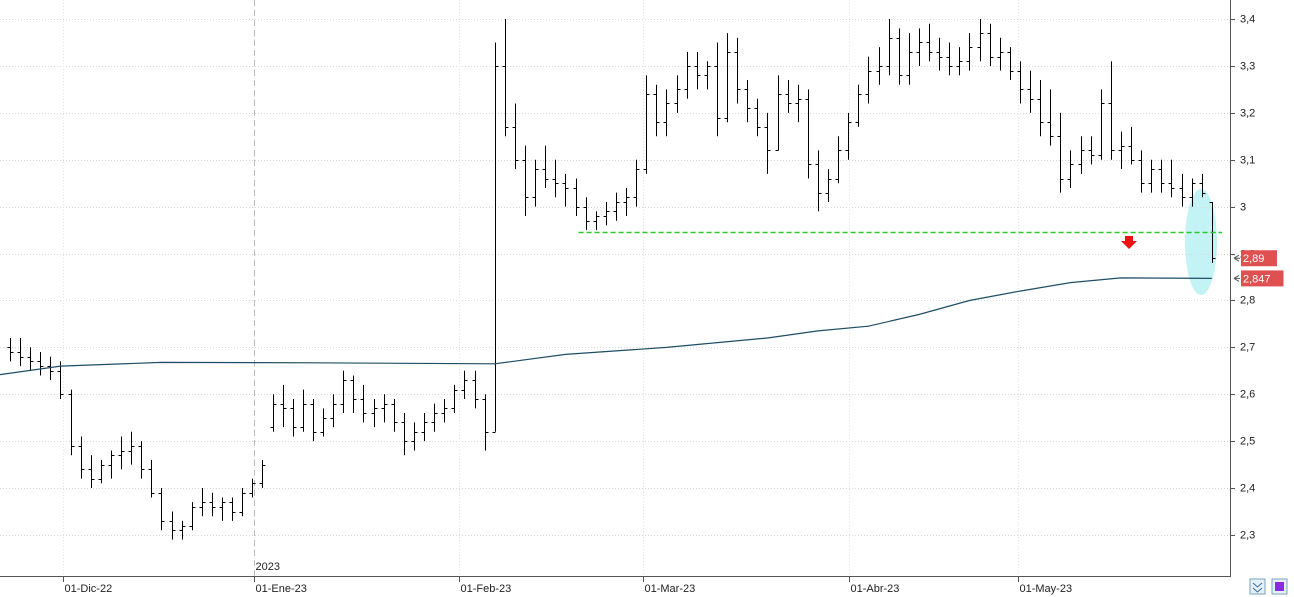  What do you see at coordinates (1247, 394) in the screenshot?
I see `y-tick-label: 2,6` at bounding box center [1247, 394].